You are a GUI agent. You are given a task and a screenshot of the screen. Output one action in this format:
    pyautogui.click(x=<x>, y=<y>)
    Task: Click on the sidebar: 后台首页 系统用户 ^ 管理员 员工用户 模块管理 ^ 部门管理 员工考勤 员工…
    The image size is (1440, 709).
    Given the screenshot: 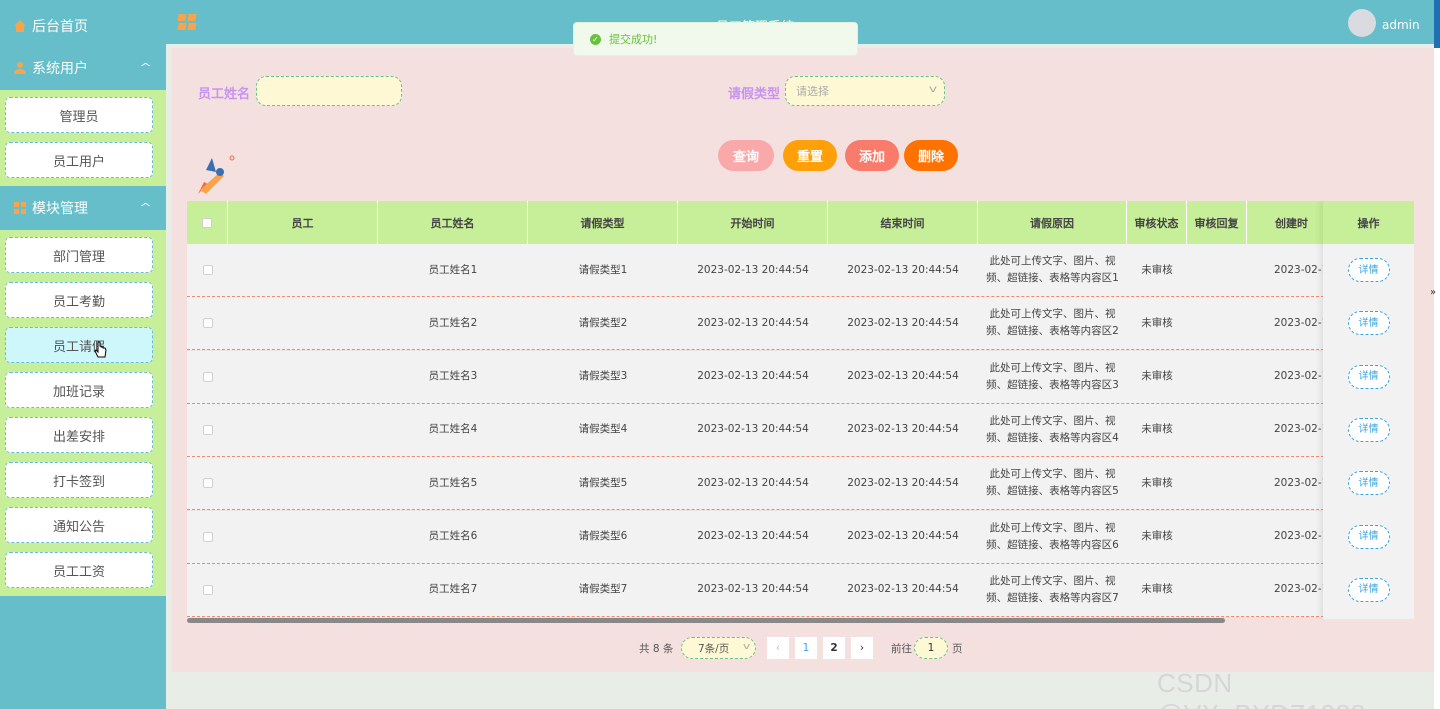 What is the action you would take?
    pyautogui.click(x=83, y=354)
    